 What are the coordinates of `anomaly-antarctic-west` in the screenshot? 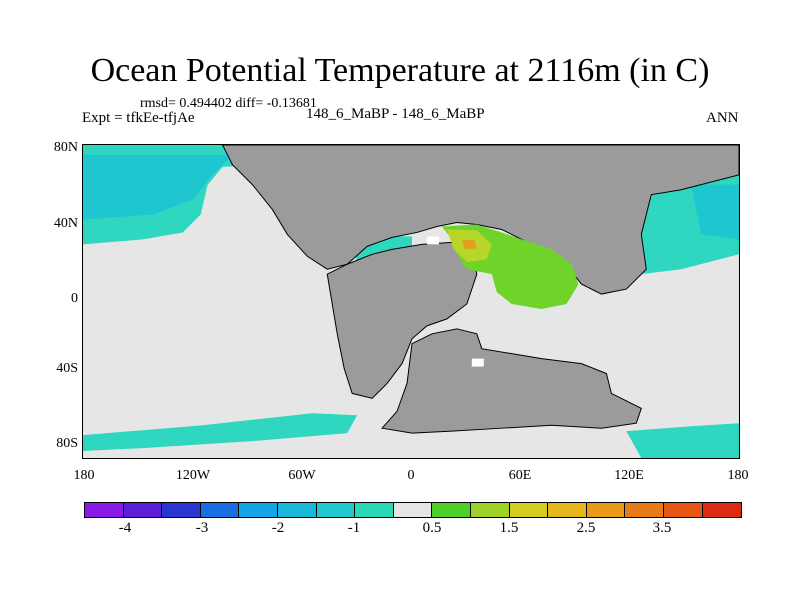 It's located at (220, 432).